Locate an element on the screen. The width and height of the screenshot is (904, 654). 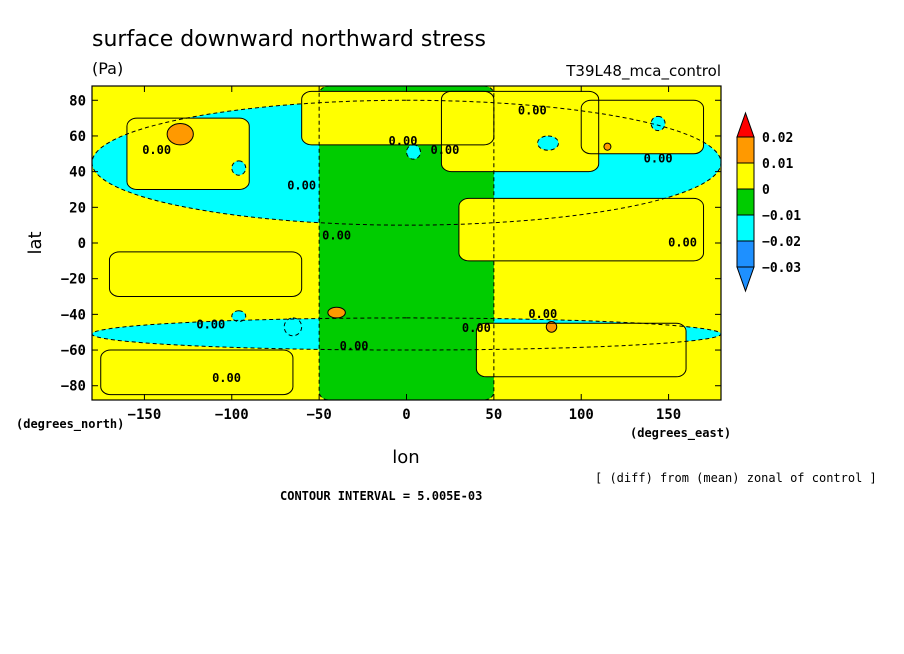
y-units-label: (degrees_north) is located at coordinates (70, 424).